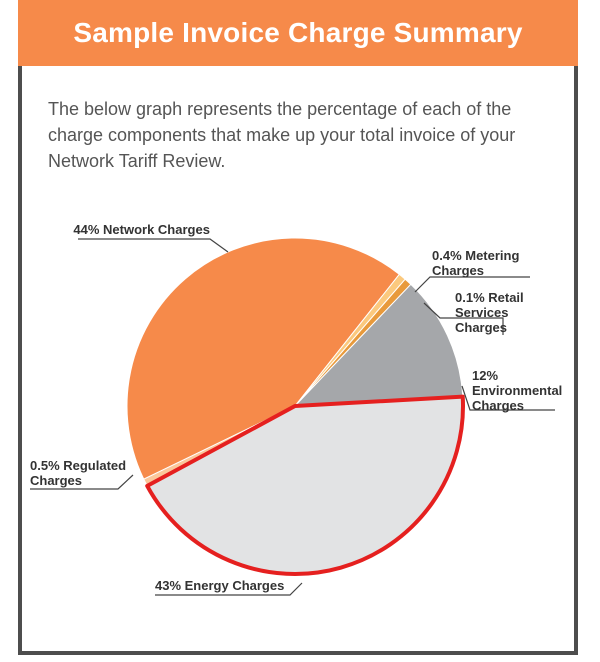  I want to click on title-banner: Sample Invoice Charge Summary, so click(298, 33).